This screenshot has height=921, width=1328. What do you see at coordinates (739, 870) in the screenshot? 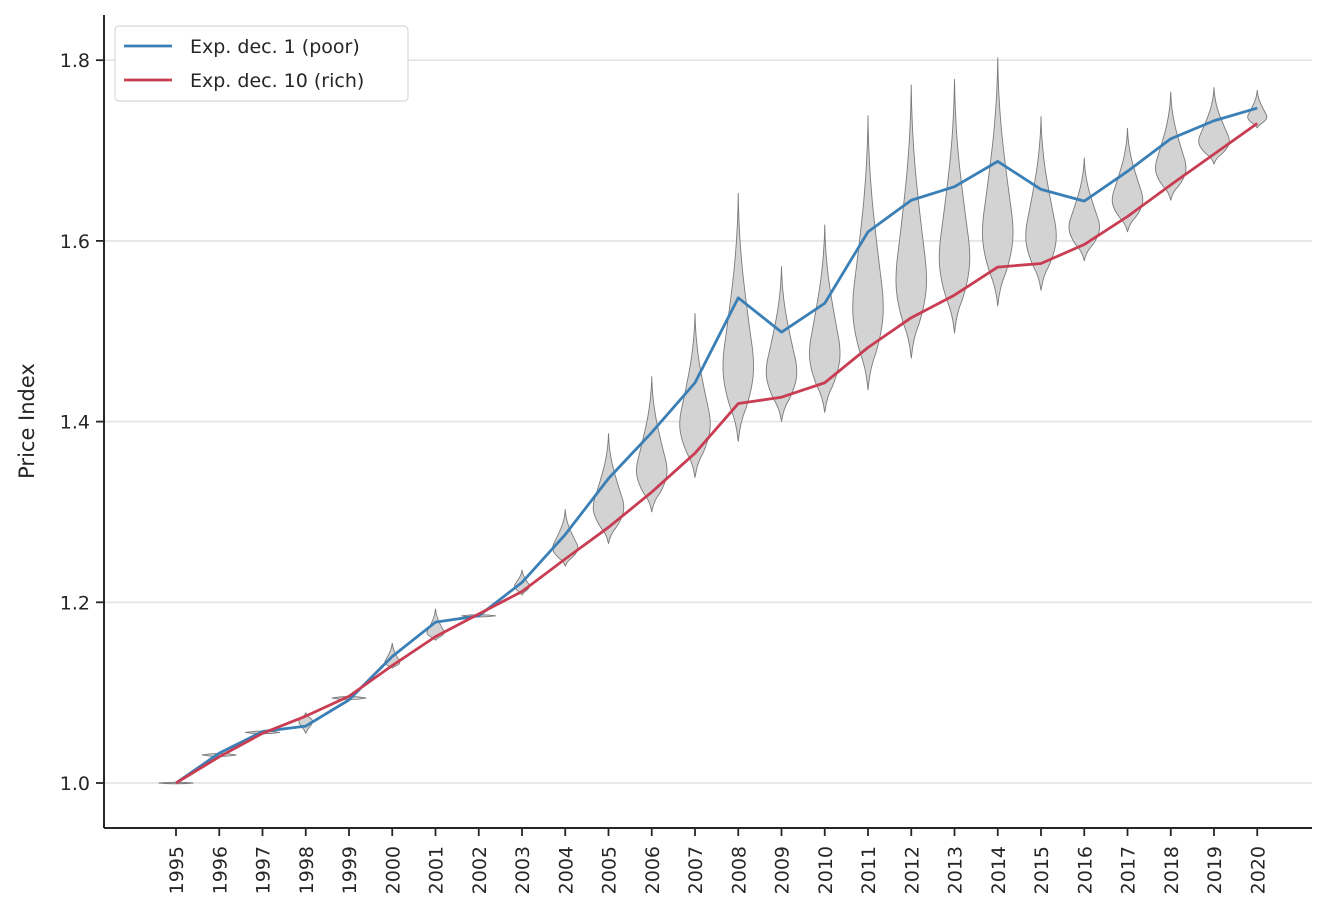
I see `x-tick-label: 2008` at bounding box center [739, 870].